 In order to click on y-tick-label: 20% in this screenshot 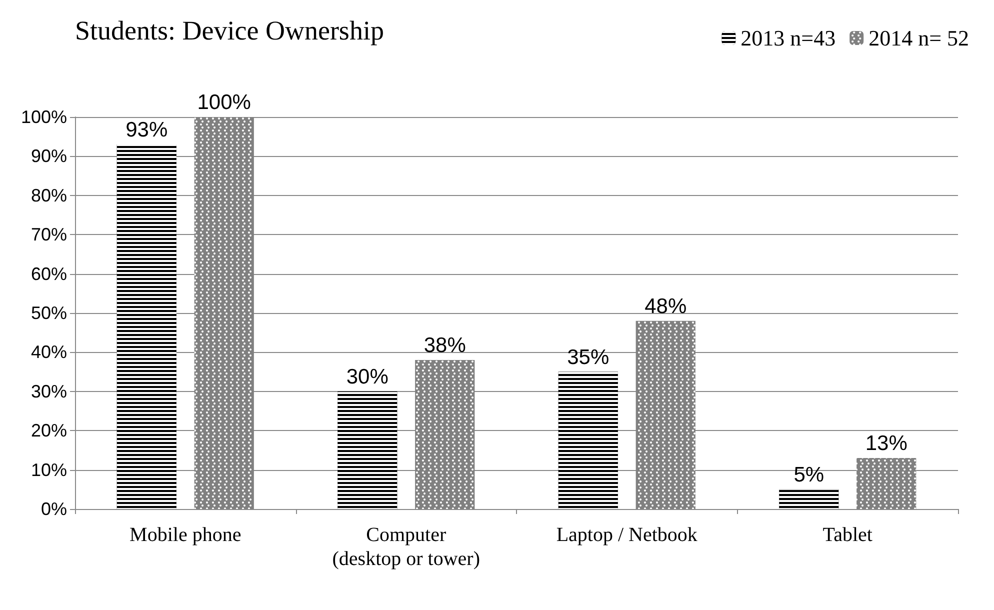, I will do `click(48, 430)`.